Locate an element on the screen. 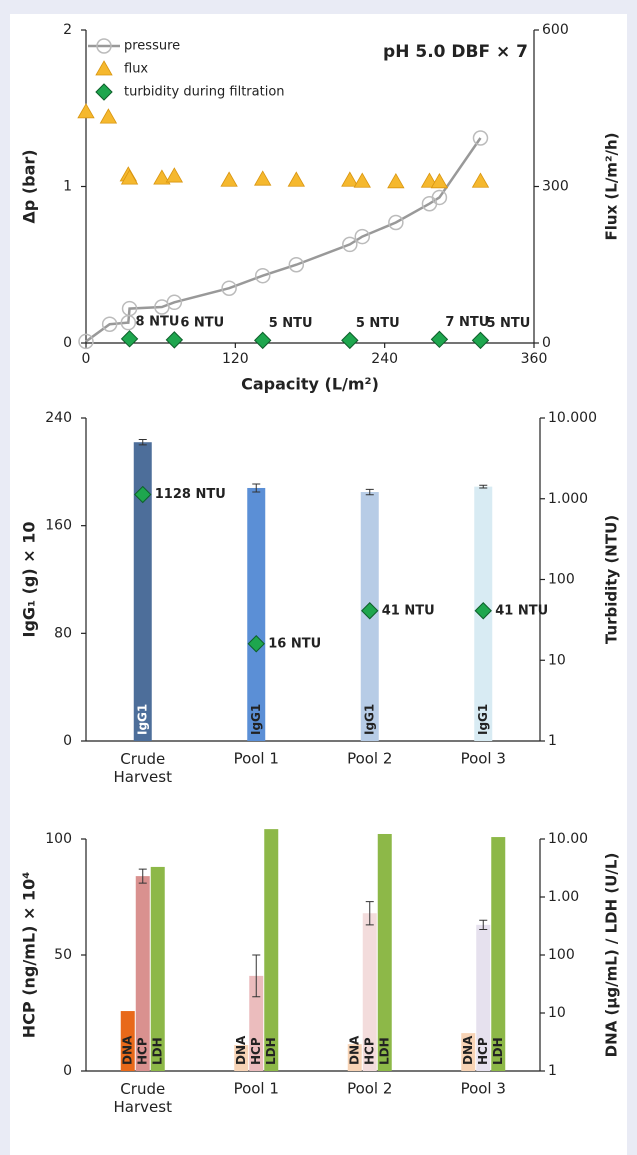  data-label: 16 NTU is located at coordinates (294, 643).